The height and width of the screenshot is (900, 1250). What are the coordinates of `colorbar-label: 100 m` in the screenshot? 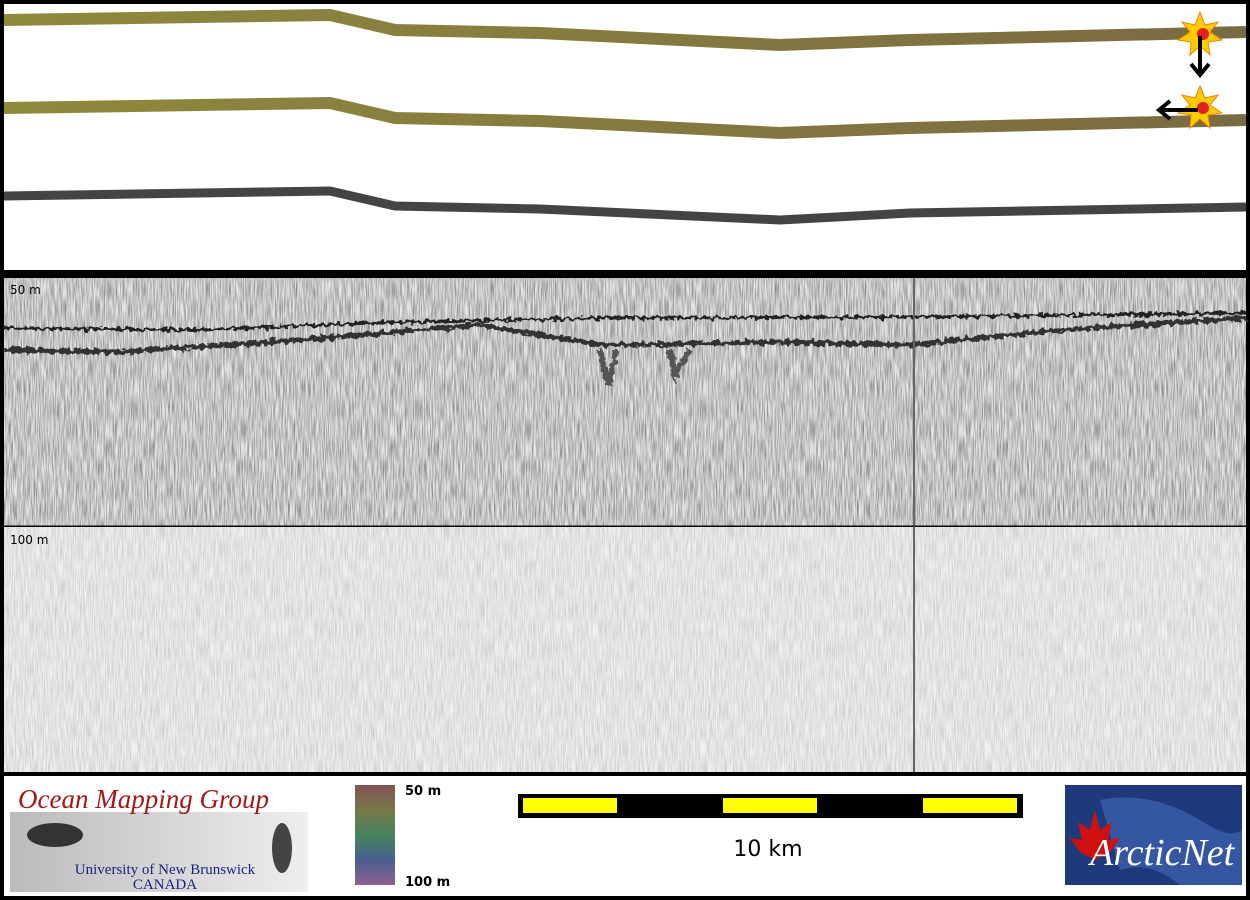 It's located at (427, 882).